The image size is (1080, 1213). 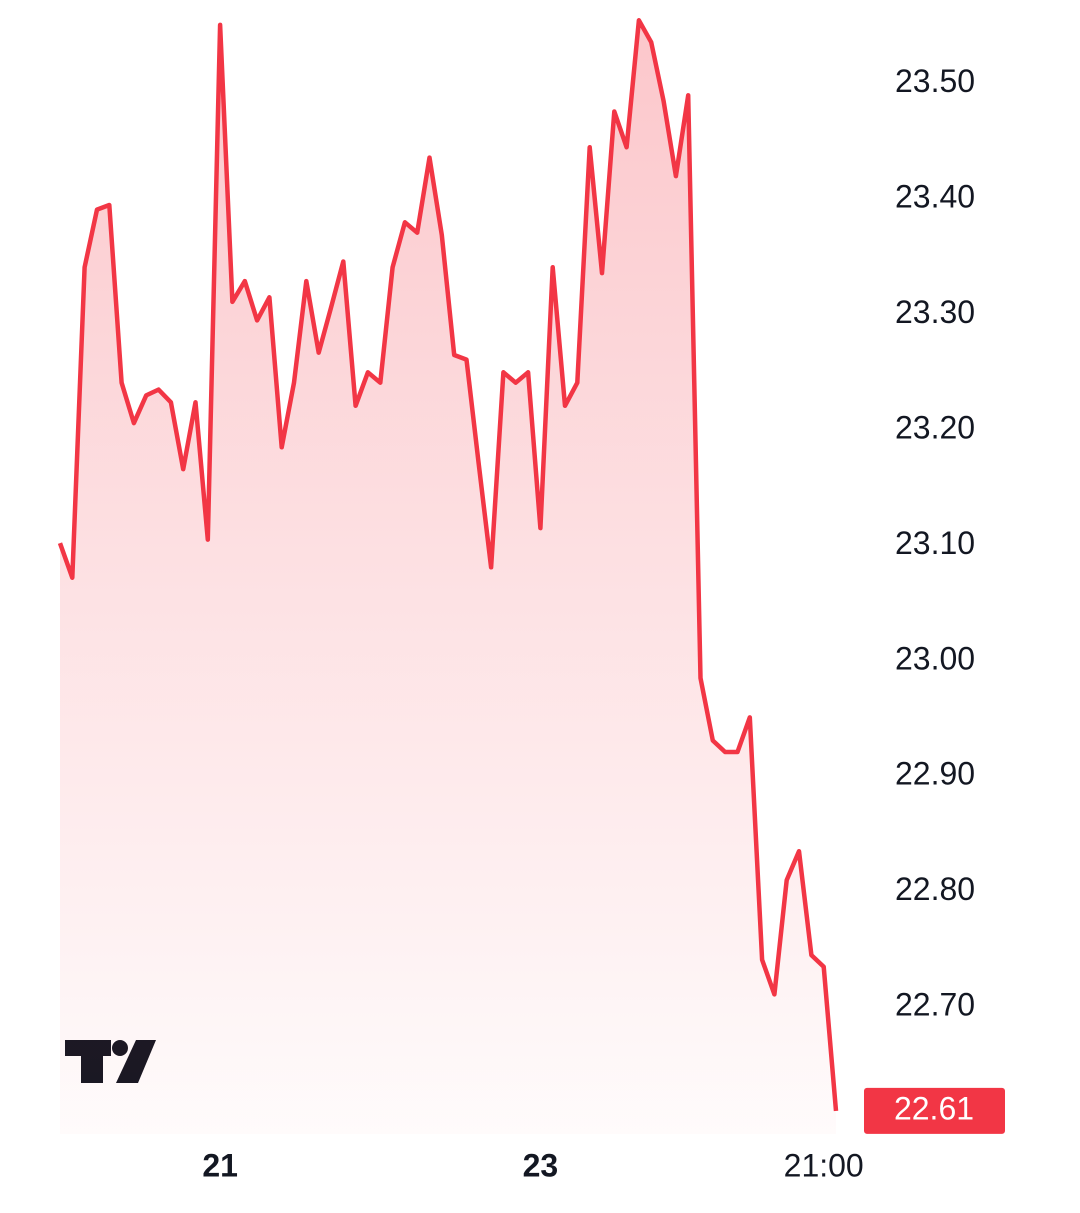 I want to click on x-tick-label: 21, so click(x=220, y=1165).